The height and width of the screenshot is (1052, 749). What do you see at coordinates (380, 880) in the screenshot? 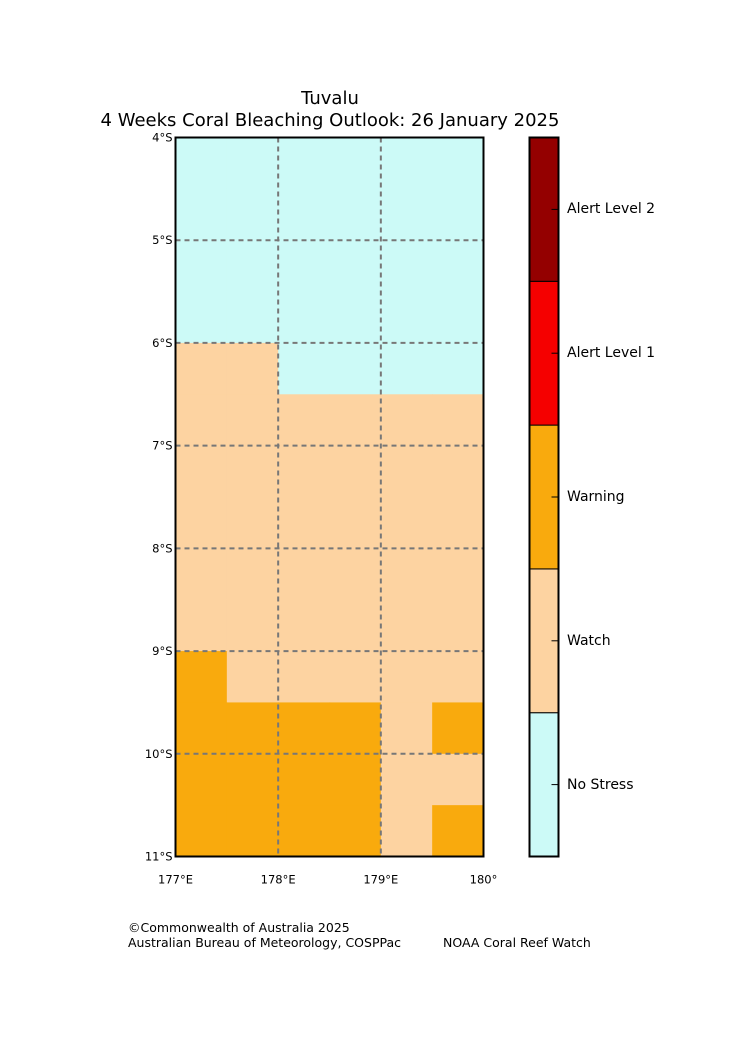
I see `lon-tick-label: 179°E` at bounding box center [380, 880].